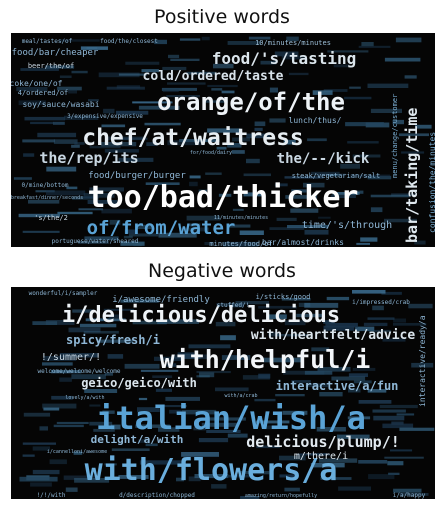 The image size is (444, 509). What do you see at coordinates (51, 495) in the screenshot?
I see `word: !/!/with` at bounding box center [51, 495].